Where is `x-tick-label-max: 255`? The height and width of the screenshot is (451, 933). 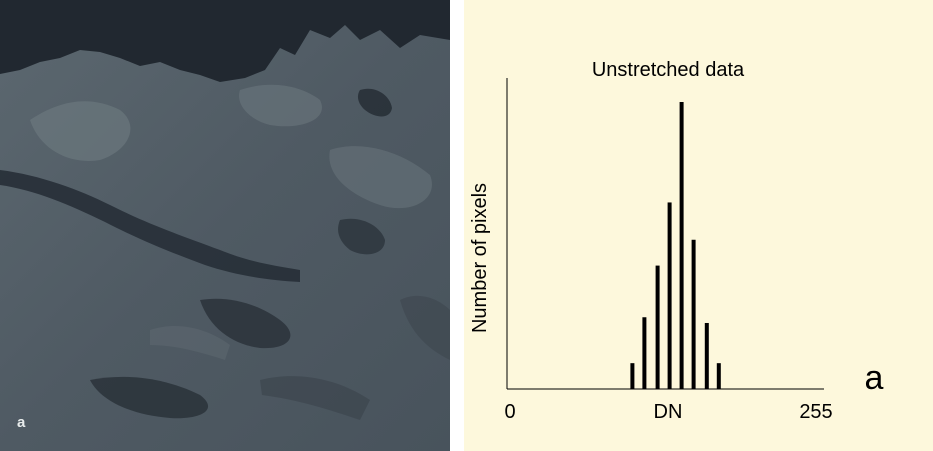
x-tick-label-max: 255 is located at coordinates (815, 412).